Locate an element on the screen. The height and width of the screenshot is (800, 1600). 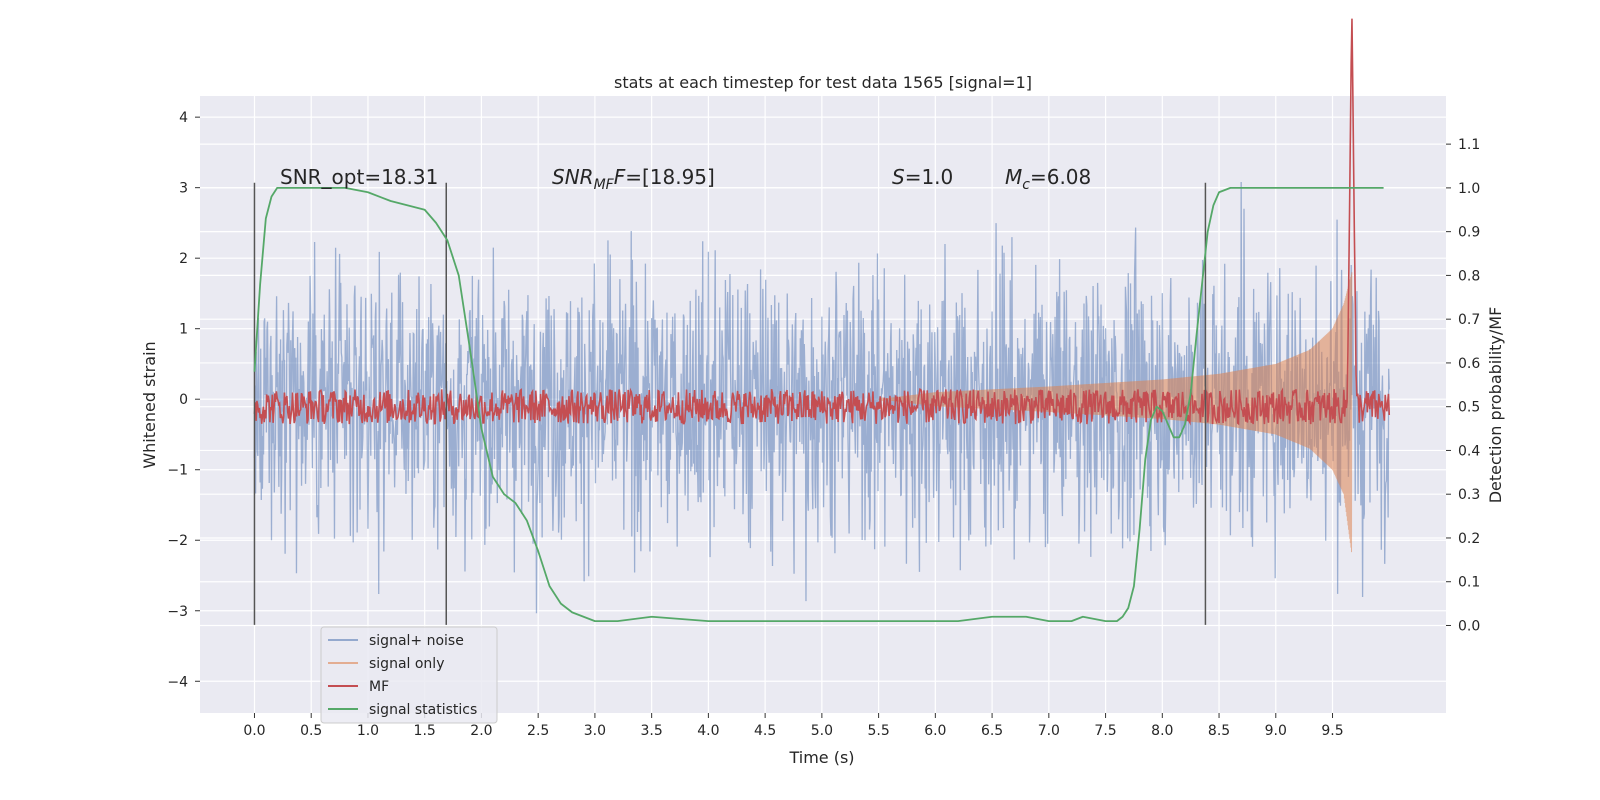
x-axis-label: Time (s) is located at coordinates (821, 757).